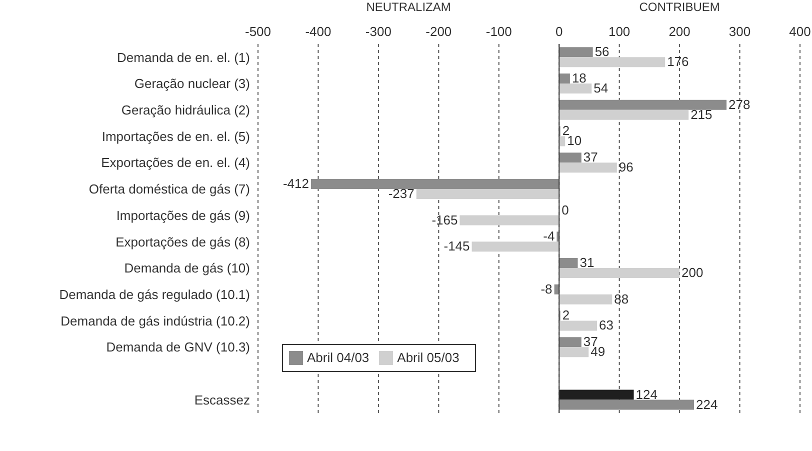  Describe the element at coordinates (178, 347) in the screenshot. I see `y-tick-label: Demanda de GNV (10.3)` at that location.